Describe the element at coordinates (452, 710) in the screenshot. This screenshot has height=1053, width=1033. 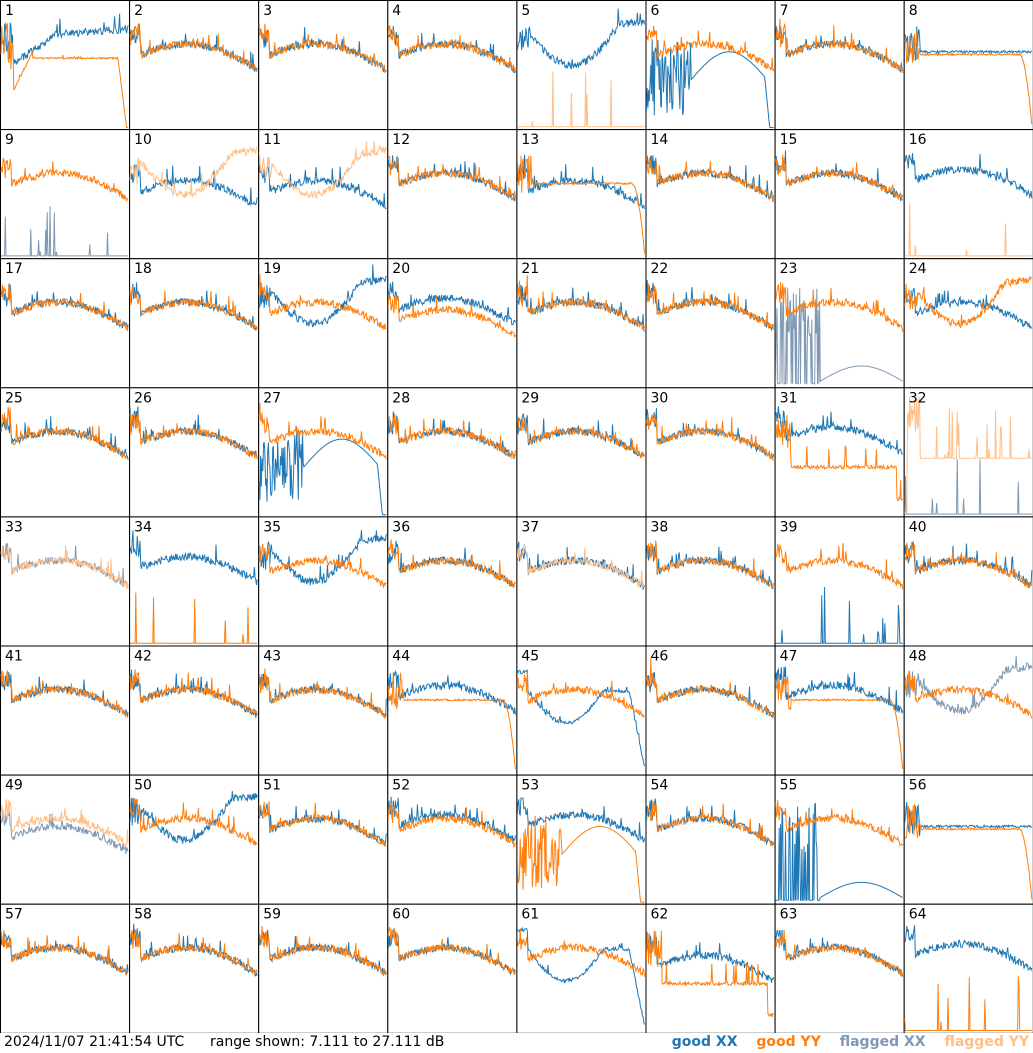
I see `panel-44: 44` at that location.